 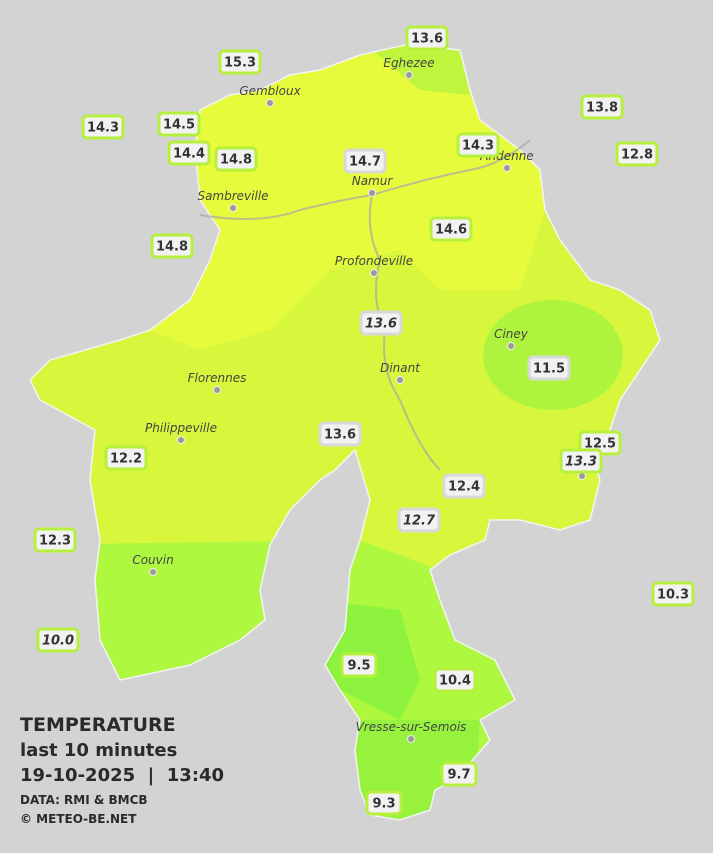 What do you see at coordinates (232, 196) in the screenshot?
I see `city-label: Sambreville` at bounding box center [232, 196].